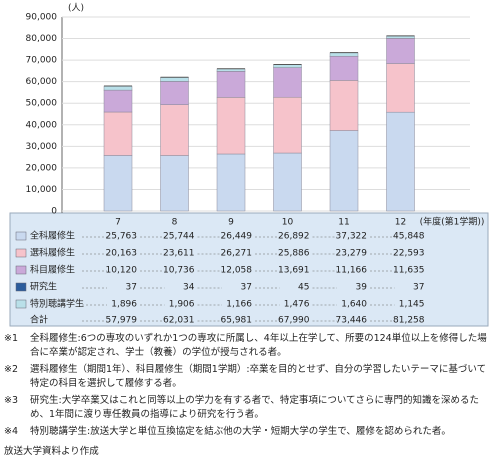  What do you see at coordinates (118, 223) in the screenshot?
I see `x-tick-label: 7` at bounding box center [118, 223].